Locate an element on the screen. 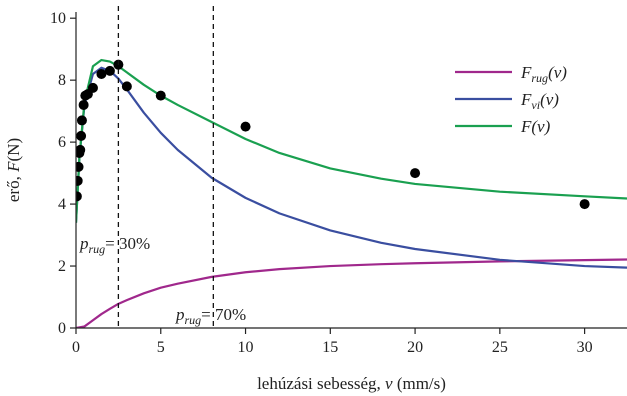 Image resolution: width=627 pixels, height=396 pixels. threshold-label-rest: = 30% is located at coordinates (127, 243).